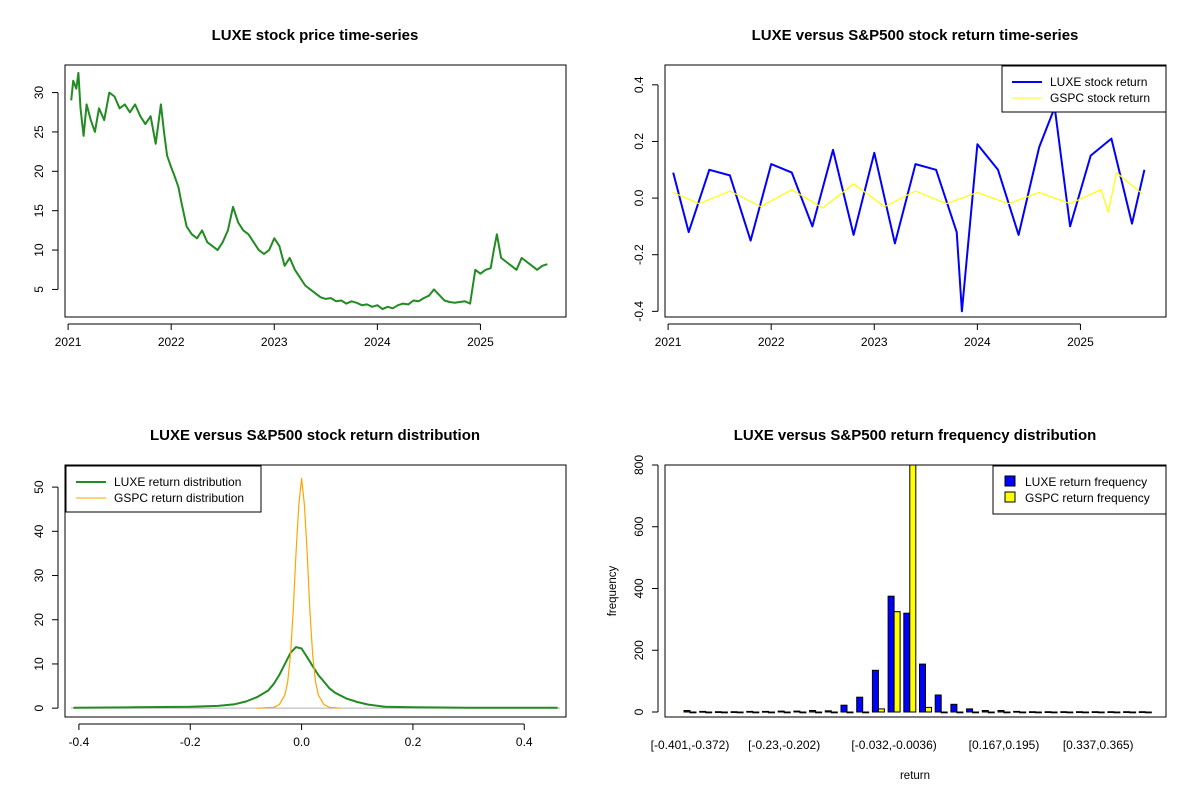 The image size is (1200, 800). I want to click on luxe-price-line, so click(309, 191).